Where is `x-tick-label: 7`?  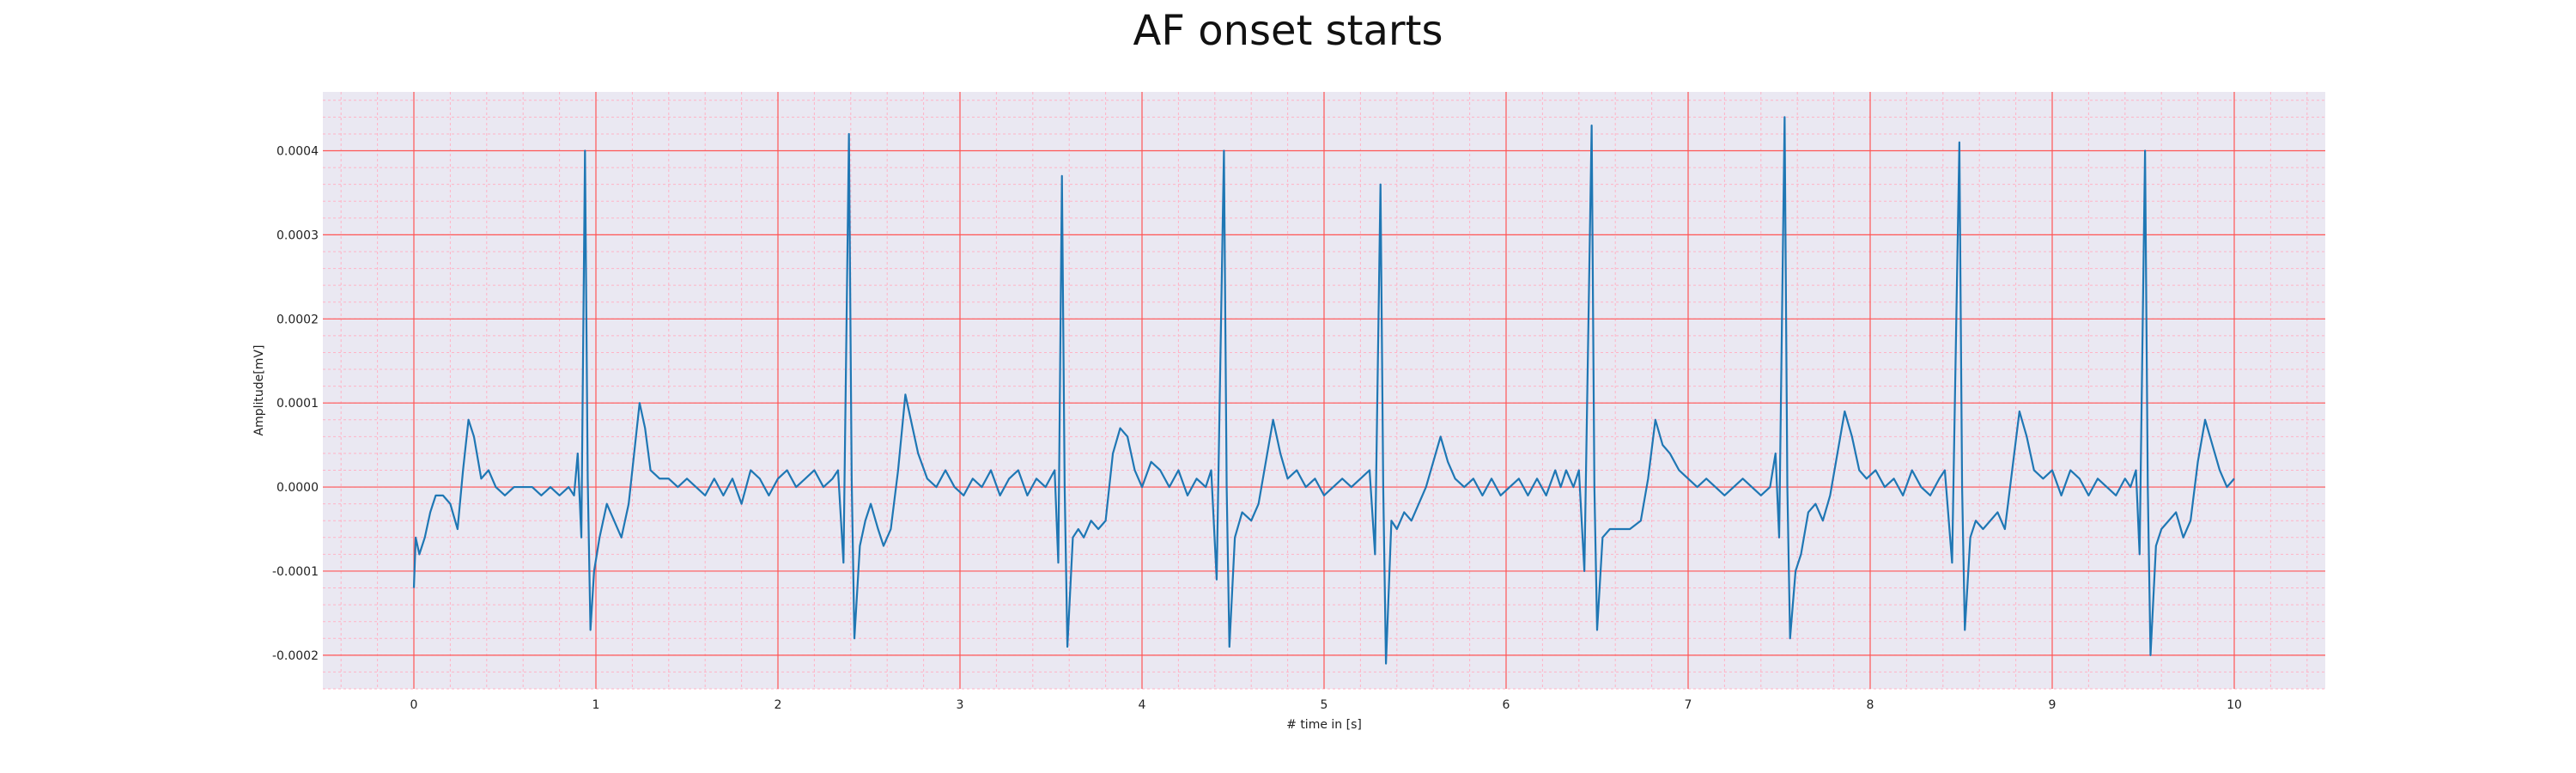 x-tick-label: 7 is located at coordinates (1689, 705).